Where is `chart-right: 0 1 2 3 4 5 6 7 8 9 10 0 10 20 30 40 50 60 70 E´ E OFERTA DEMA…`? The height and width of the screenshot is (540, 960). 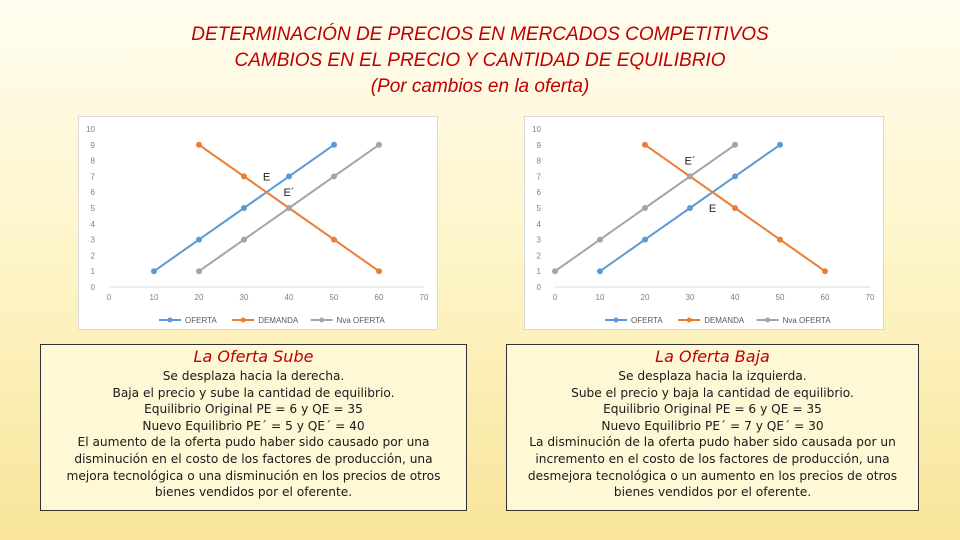
chart-right: 0 1 2 3 4 5 6 7 8 9 10 0 10 20 30 40 50 60 70 E´ E OFERTA DEMA… is located at coordinates (704, 223).